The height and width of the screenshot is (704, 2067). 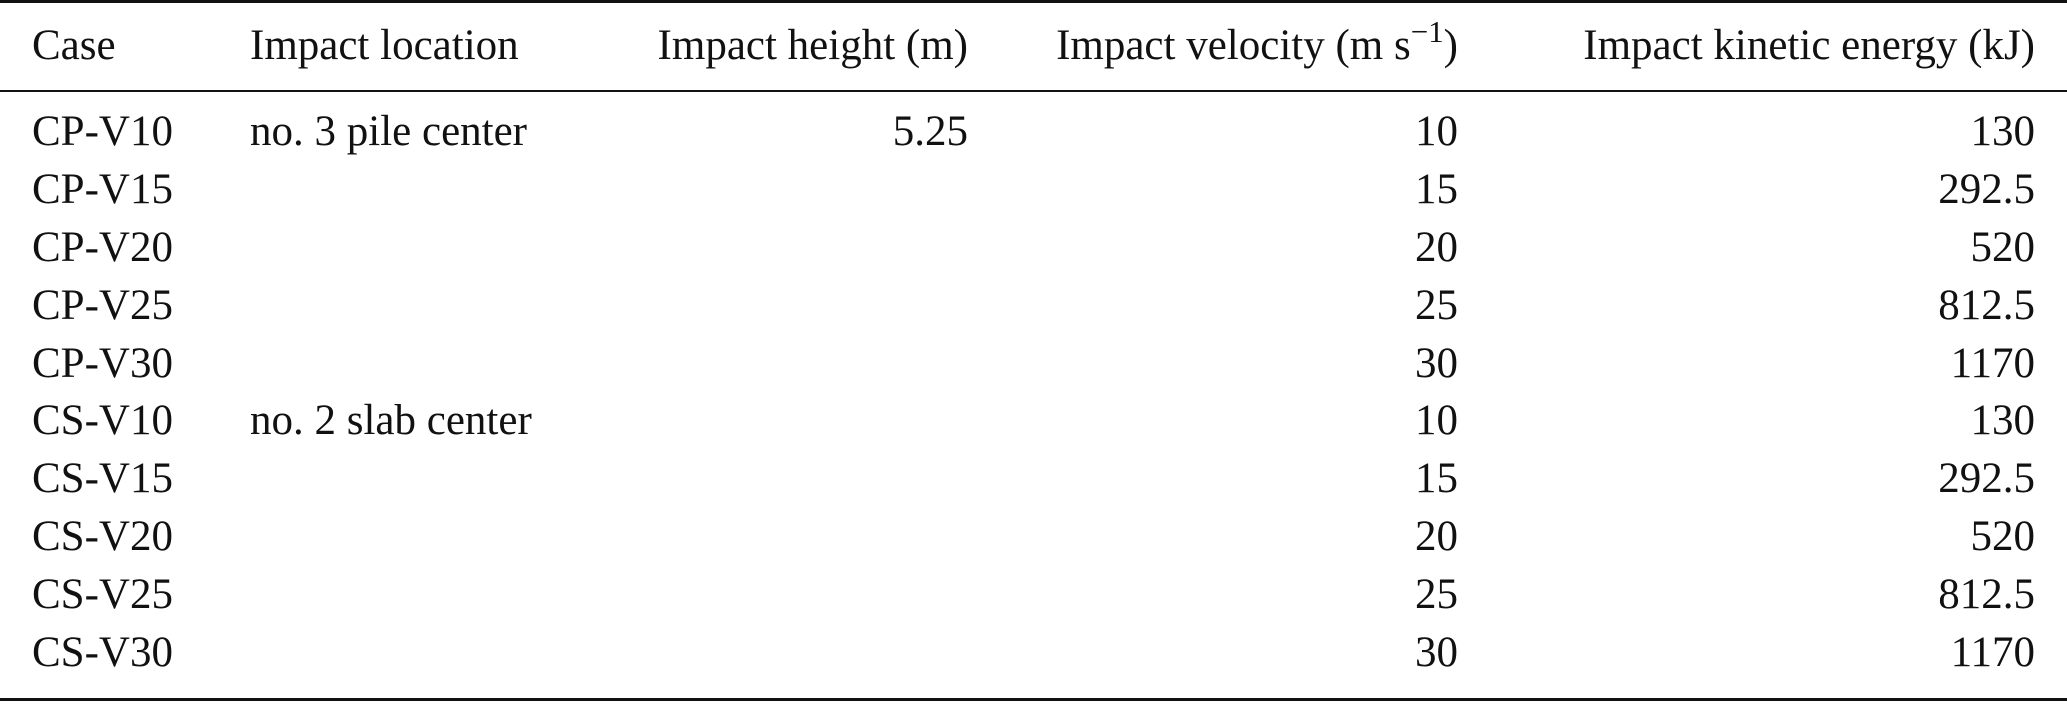 What do you see at coordinates (74, 45) in the screenshot?
I see `header-case: Case` at bounding box center [74, 45].